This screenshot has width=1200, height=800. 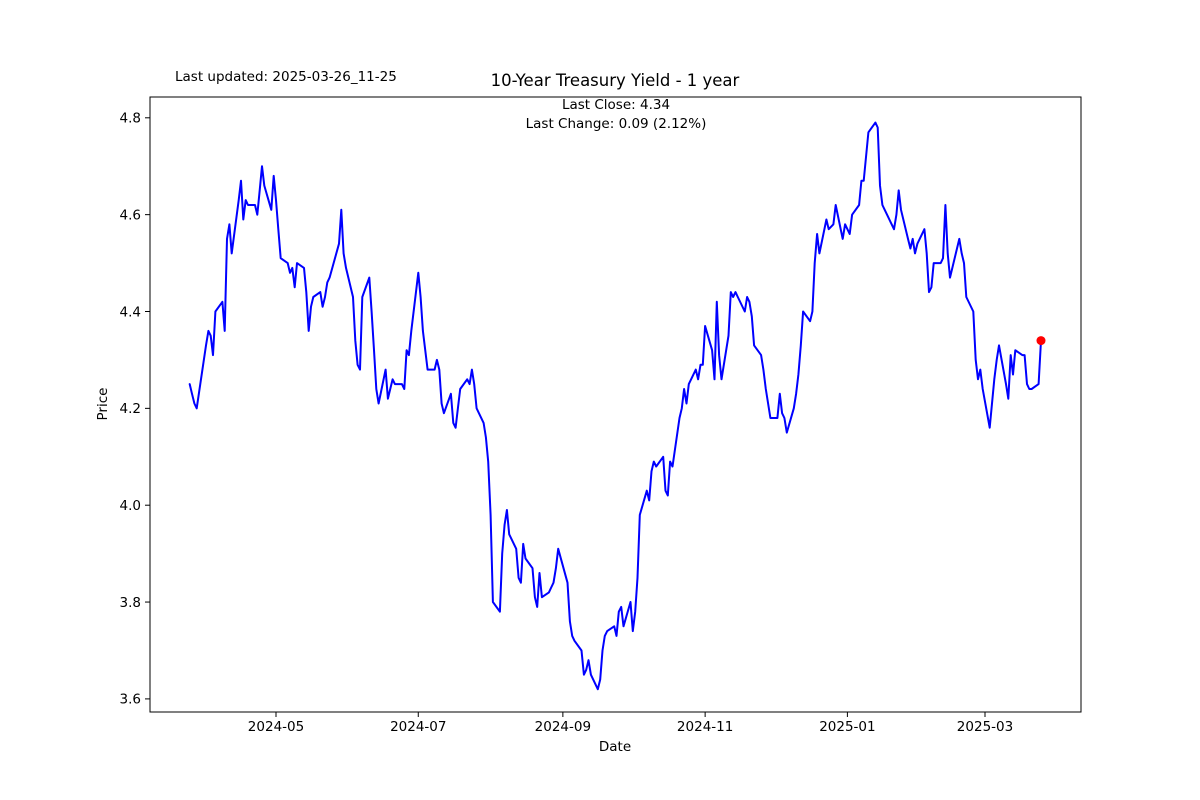 I want to click on last-close-marker, so click(x=1041, y=341).